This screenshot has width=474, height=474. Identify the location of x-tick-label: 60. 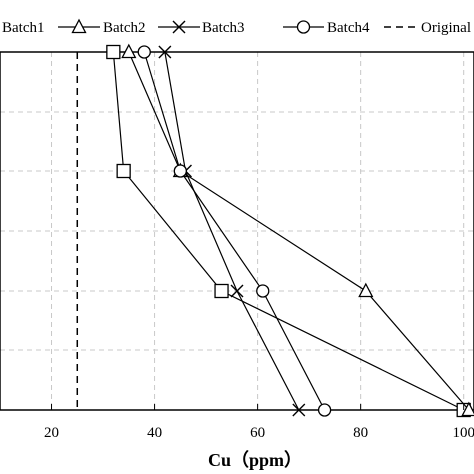
(257, 433).